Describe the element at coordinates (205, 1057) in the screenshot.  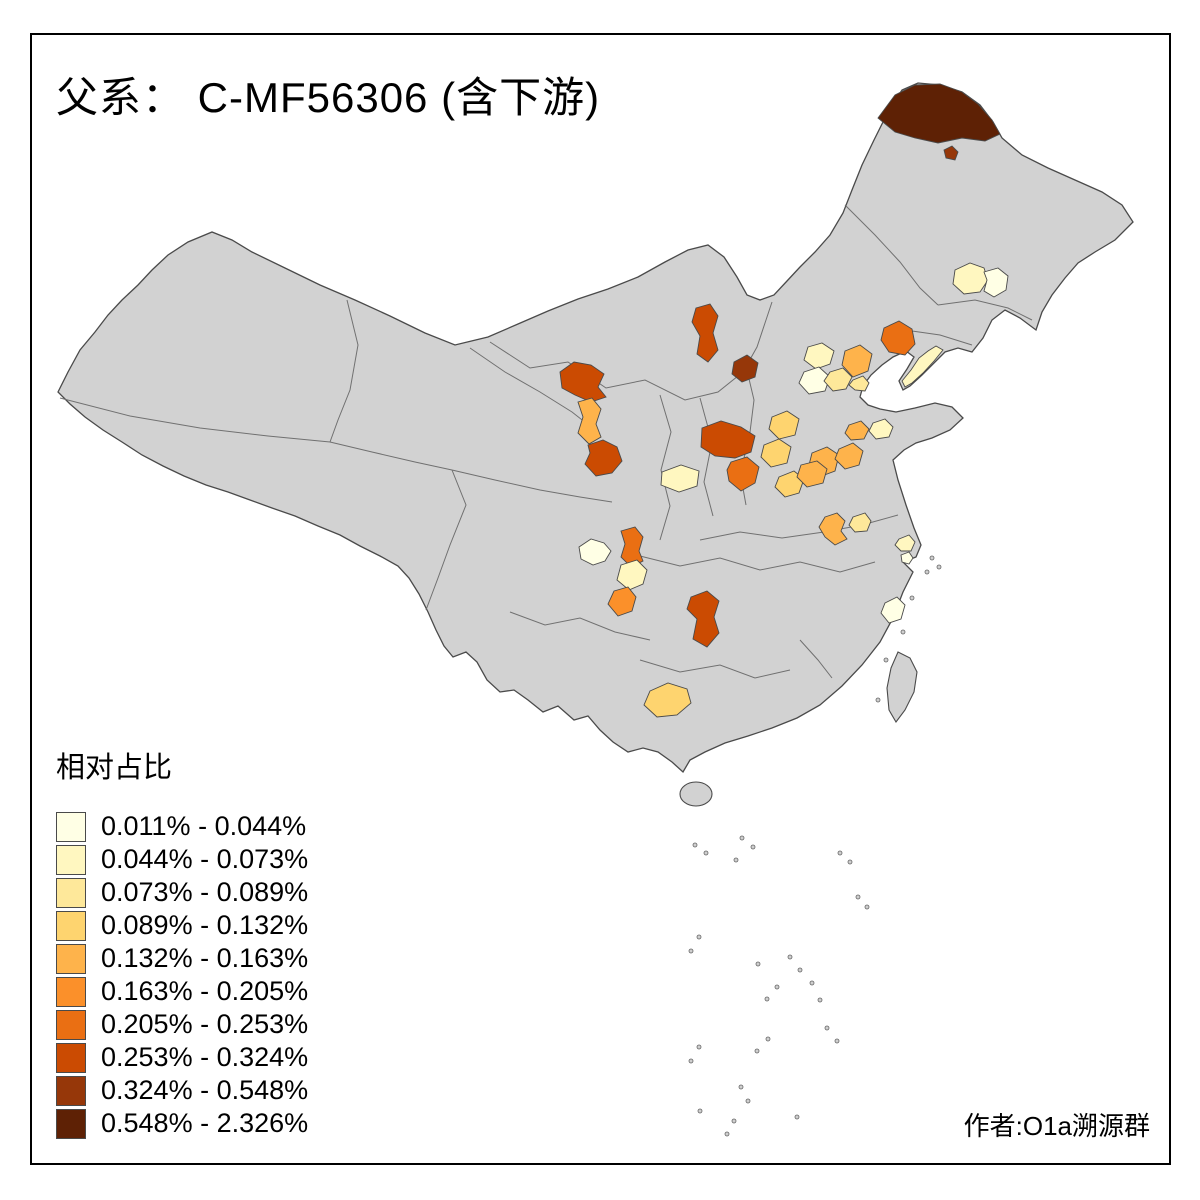
I see `legend-label: 0.253% - 0.324%` at that location.